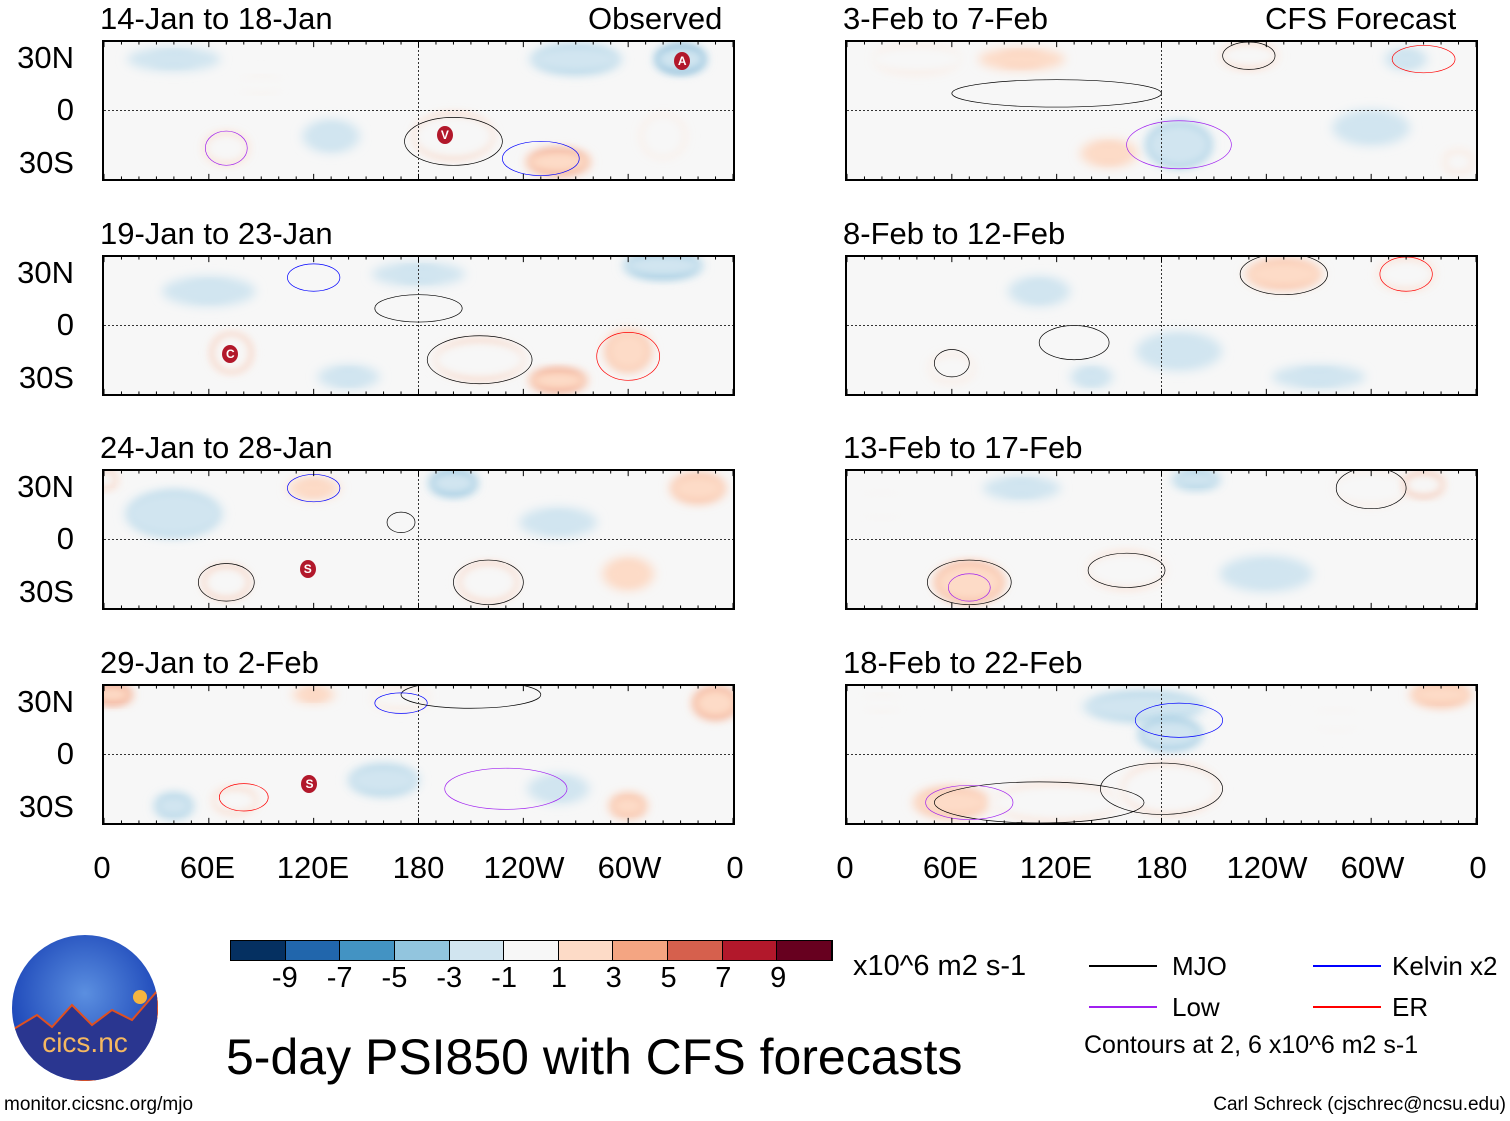 This screenshot has width=1510, height=1121. I want to click on colorbar-label: 5, so click(668, 978).